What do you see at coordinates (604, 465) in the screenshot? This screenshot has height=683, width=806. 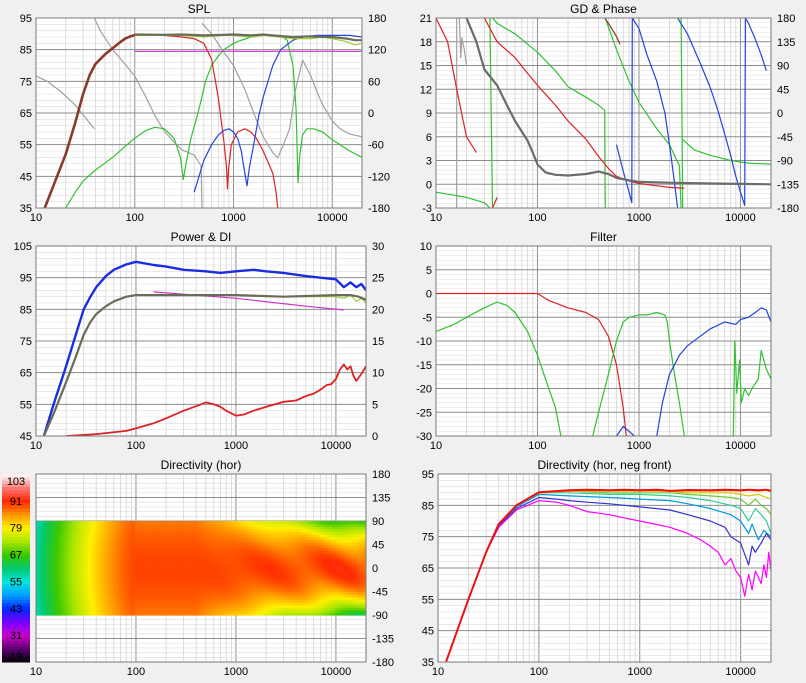 I see `chart-title: Directivity (hor, neg front)` at bounding box center [604, 465].